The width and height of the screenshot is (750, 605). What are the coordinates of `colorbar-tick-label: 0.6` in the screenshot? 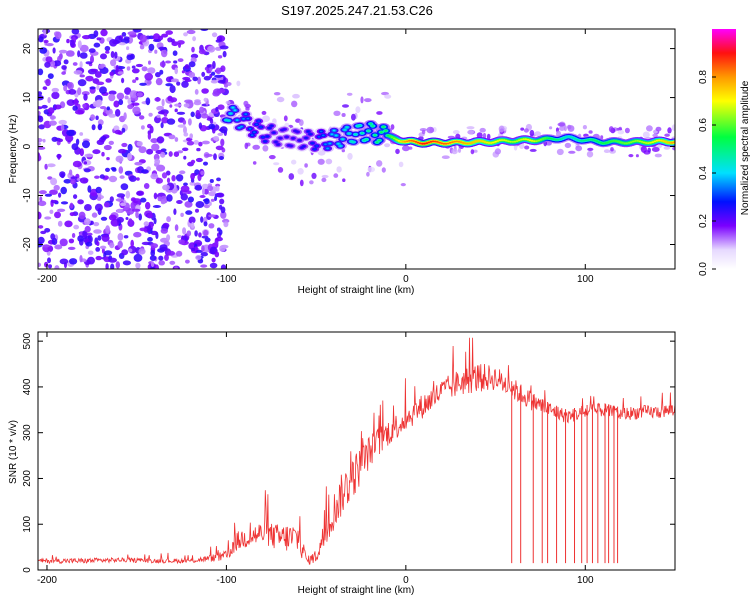 It's located at (703, 125).